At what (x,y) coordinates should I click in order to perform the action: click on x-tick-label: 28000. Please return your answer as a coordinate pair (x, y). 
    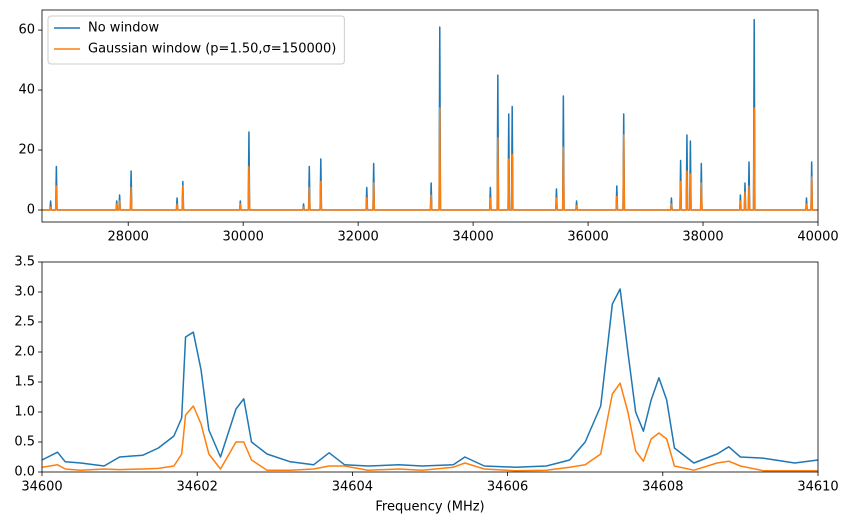
    Looking at the image, I should click on (128, 237).